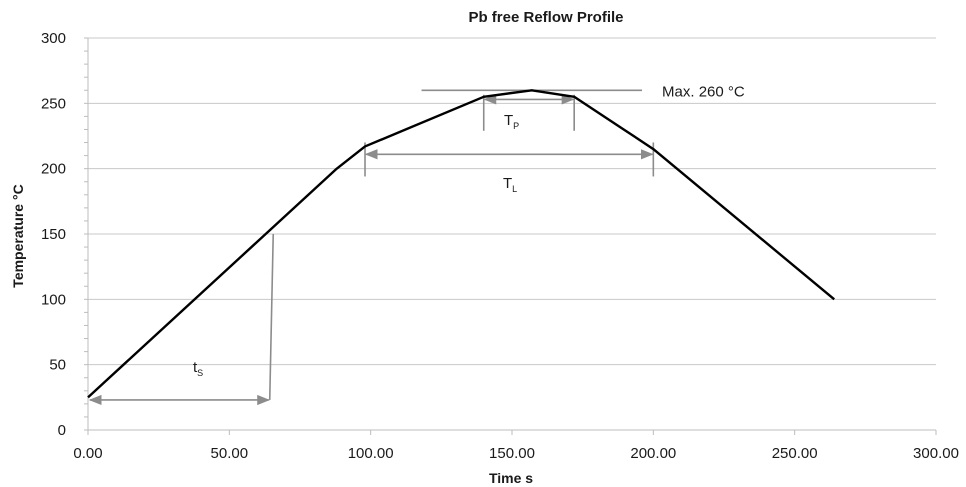 Image resolution: width=966 pixels, height=487 pixels. What do you see at coordinates (795, 453) in the screenshot?
I see `x-tick-label: 250.00` at bounding box center [795, 453].